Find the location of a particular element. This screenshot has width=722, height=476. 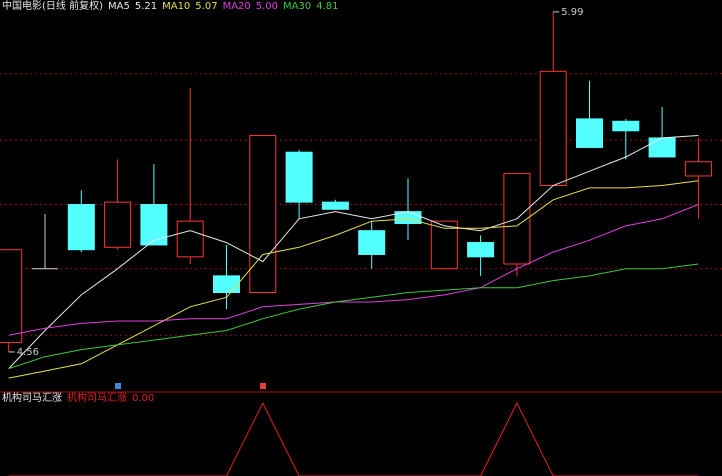

legend-text: 5.00 is located at coordinates (267, 6).